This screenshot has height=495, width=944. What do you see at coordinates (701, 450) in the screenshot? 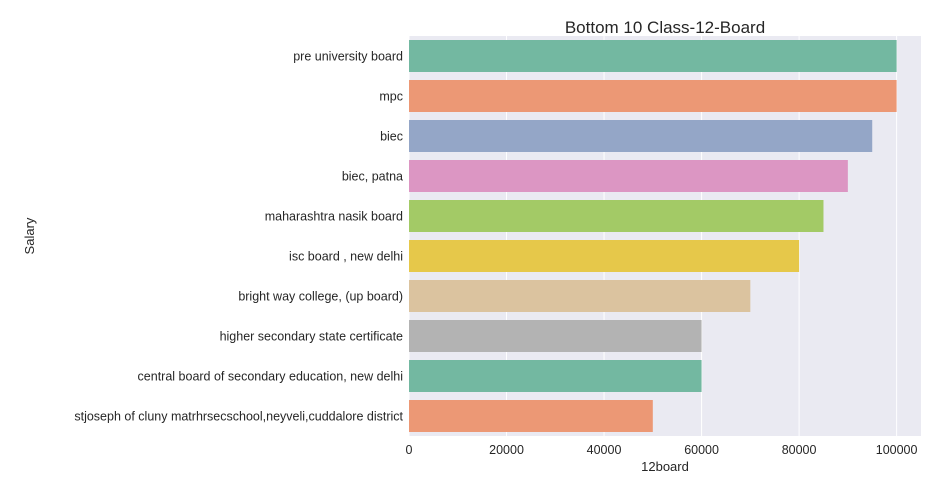
I see `x-tick-label: 60000` at bounding box center [701, 450].